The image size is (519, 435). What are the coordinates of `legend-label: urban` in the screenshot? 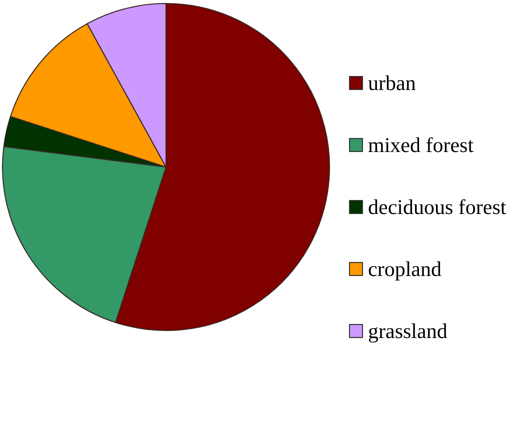 It's located at (392, 83).